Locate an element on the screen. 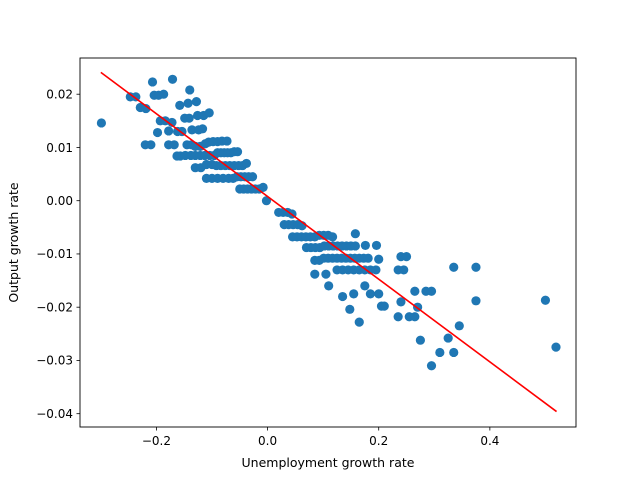 The image size is (640, 480). x-axis-ticks: −0.2 0.0 0.2 0.4 is located at coordinates (320, 437).